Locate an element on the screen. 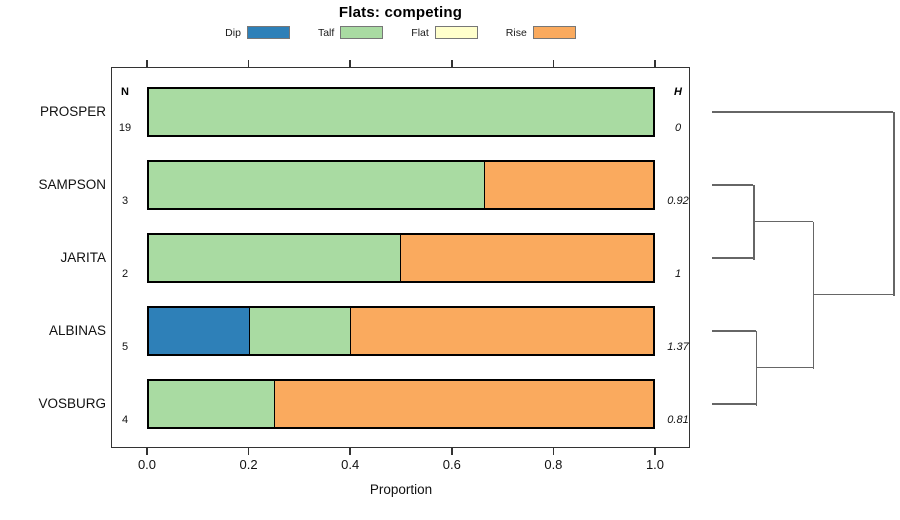 Image resolution: width=900 pixels, height=520 pixels. h-value-vosburg: 0.81 is located at coordinates (678, 420).